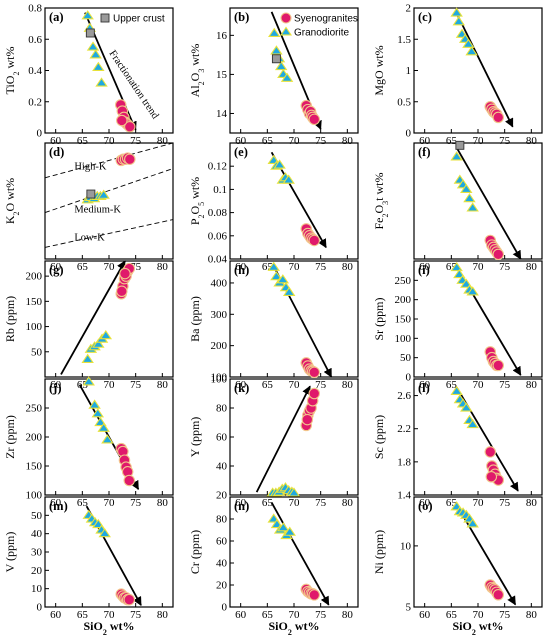  Describe the element at coordinates (404, 462) in the screenshot. I see `y-tick-label: 1.8` at that location.